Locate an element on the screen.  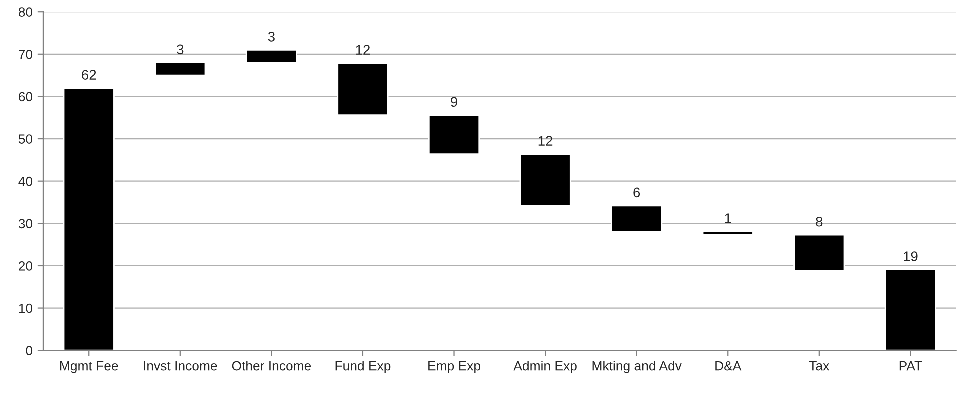
y-tick-label: 0 is located at coordinates (29, 351).